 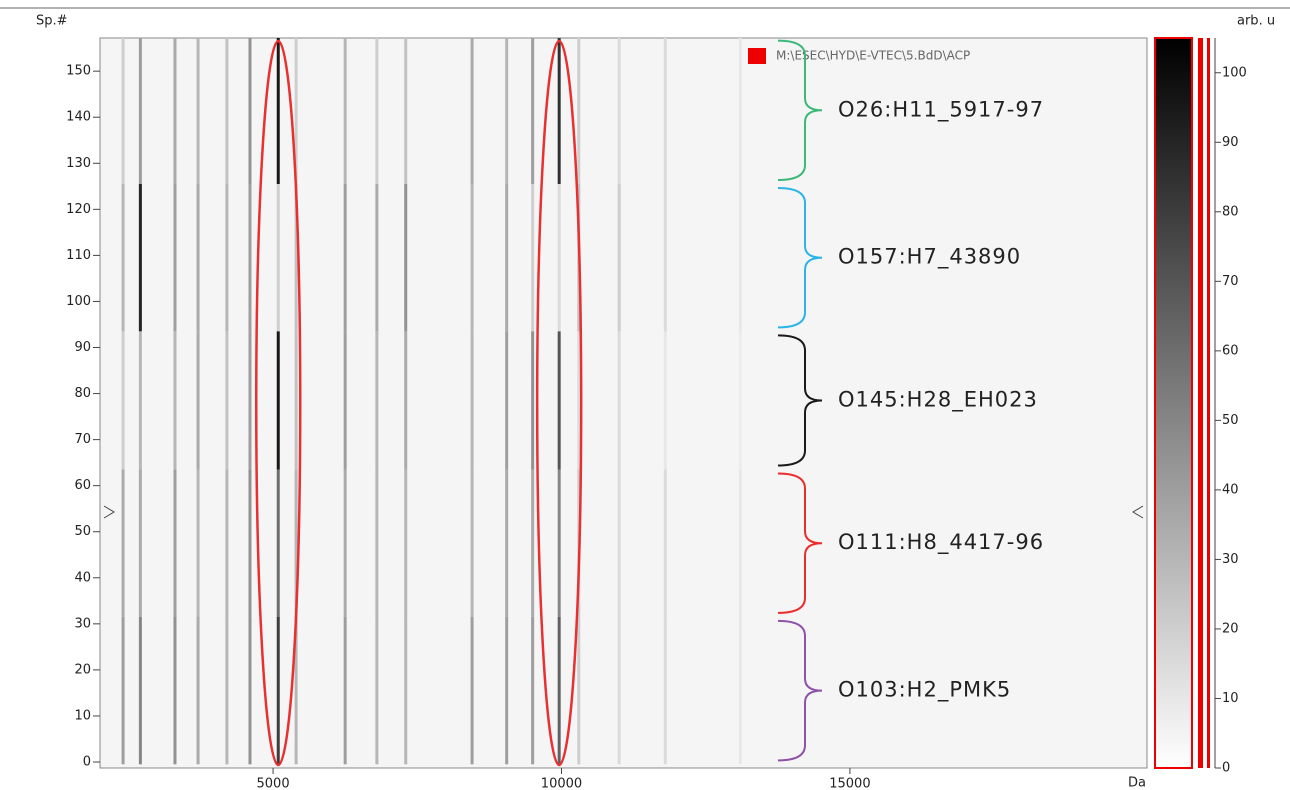 I want to click on highlight-ellipse, so click(x=559, y=403).